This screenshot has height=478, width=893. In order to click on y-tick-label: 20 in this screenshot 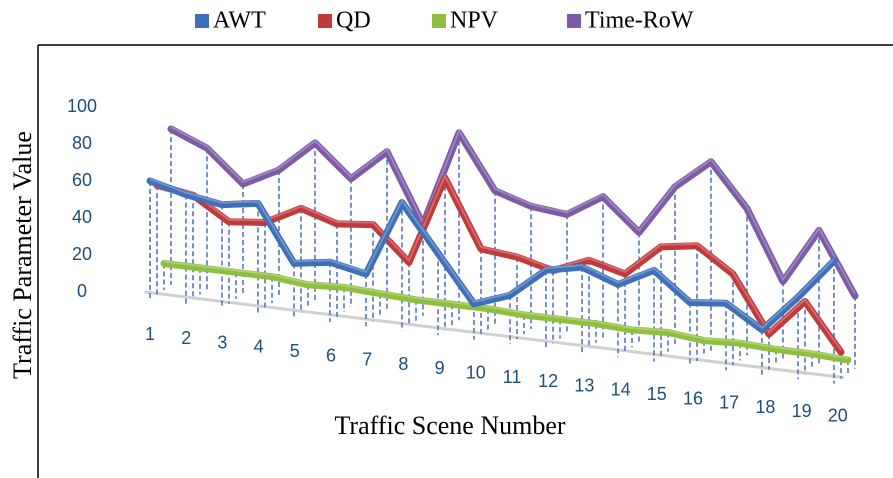, I will do `click(82, 254)`.